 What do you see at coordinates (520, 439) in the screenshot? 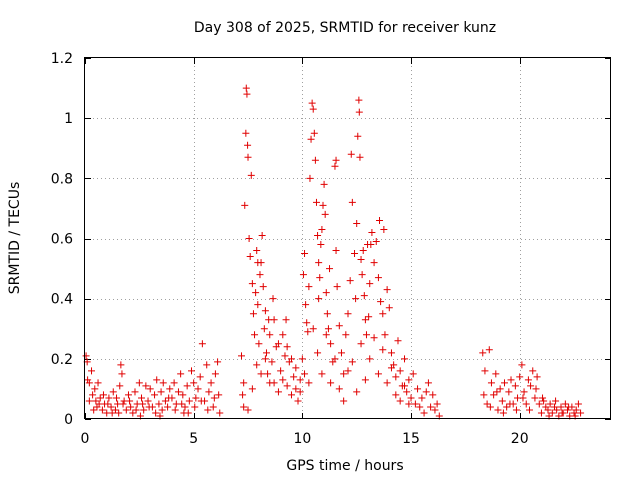
I see `x-tick-label: 20` at bounding box center [520, 439].